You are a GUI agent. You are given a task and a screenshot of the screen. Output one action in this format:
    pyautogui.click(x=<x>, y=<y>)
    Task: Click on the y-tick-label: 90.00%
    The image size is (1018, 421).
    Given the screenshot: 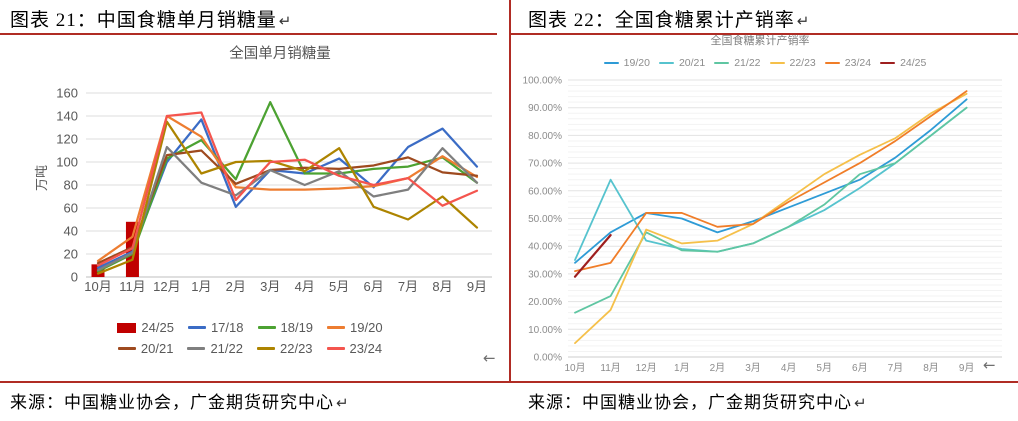 What is the action you would take?
    pyautogui.click(x=545, y=108)
    